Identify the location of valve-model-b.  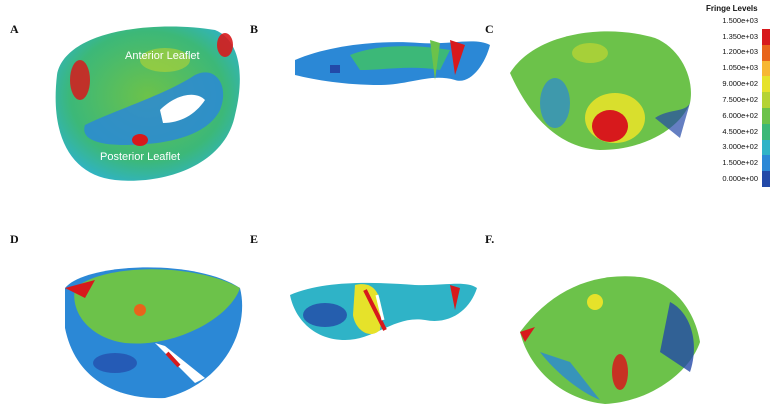
(392, 62).